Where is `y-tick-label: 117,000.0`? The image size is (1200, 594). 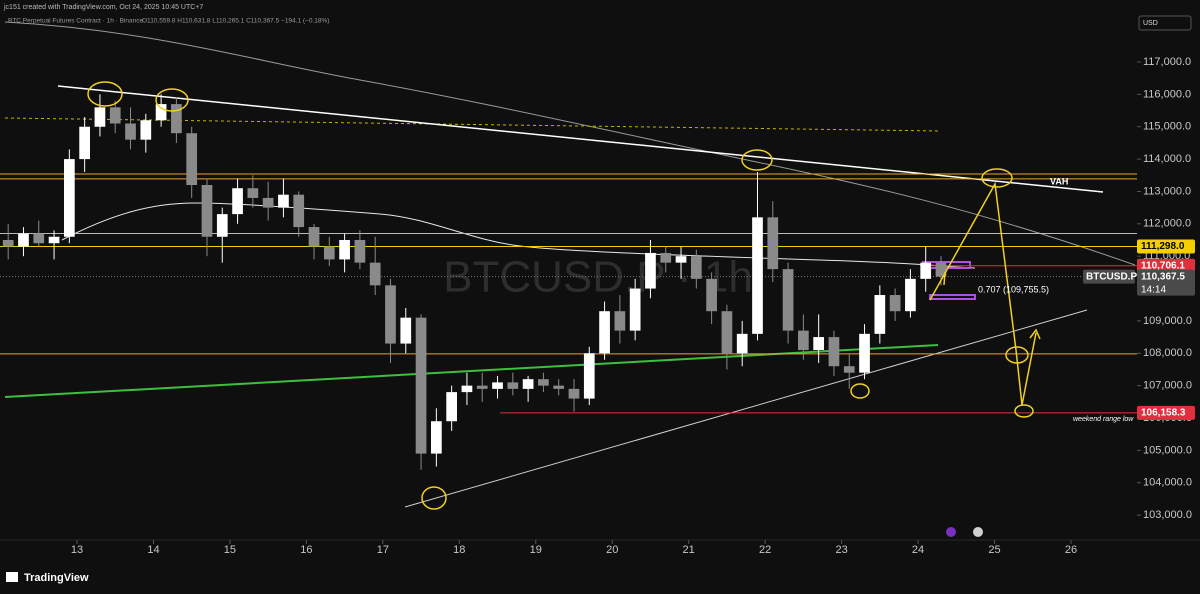 y-tick-label: 117,000.0 is located at coordinates (1167, 62).